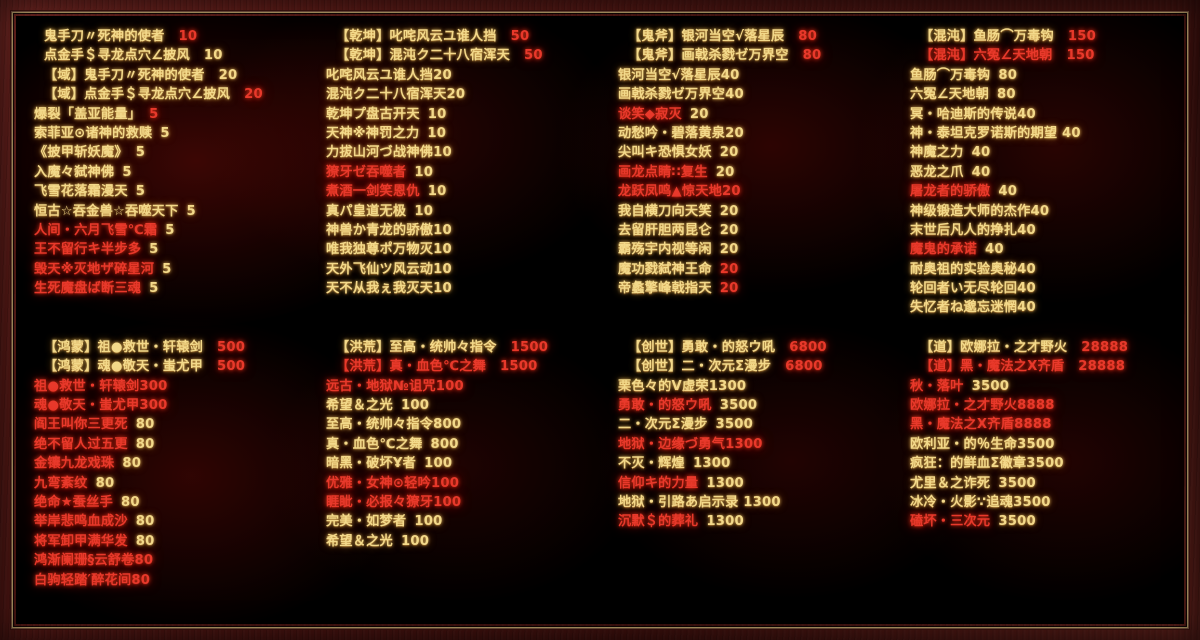 The height and width of the screenshot is (640, 1200). What do you see at coordinates (752, 463) in the screenshot?
I see `item-row: 不灭・辉煌 1300` at bounding box center [752, 463].